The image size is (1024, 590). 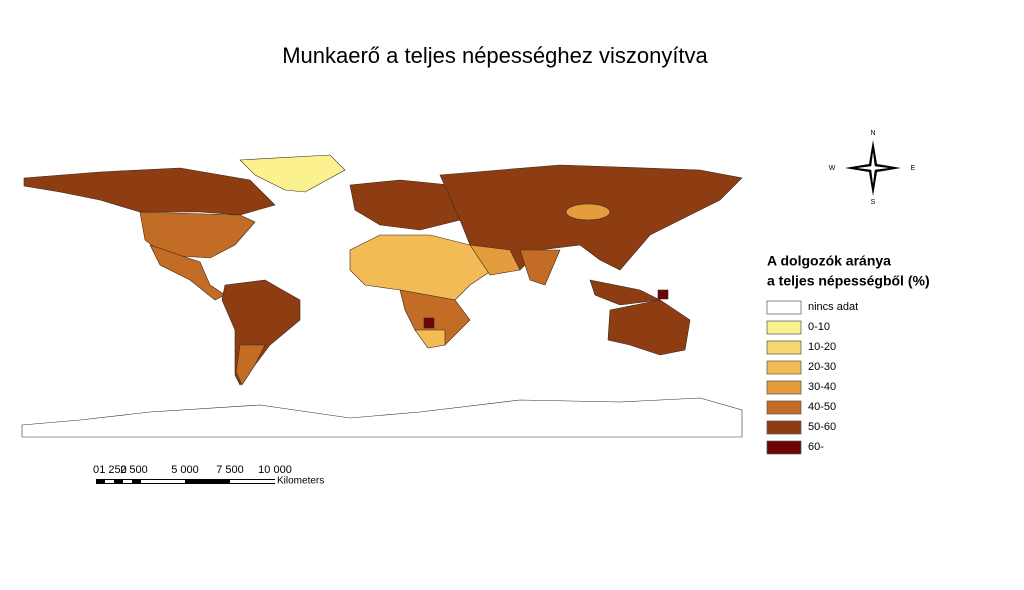 I want to click on legend-label: 40-50, so click(x=822, y=407).